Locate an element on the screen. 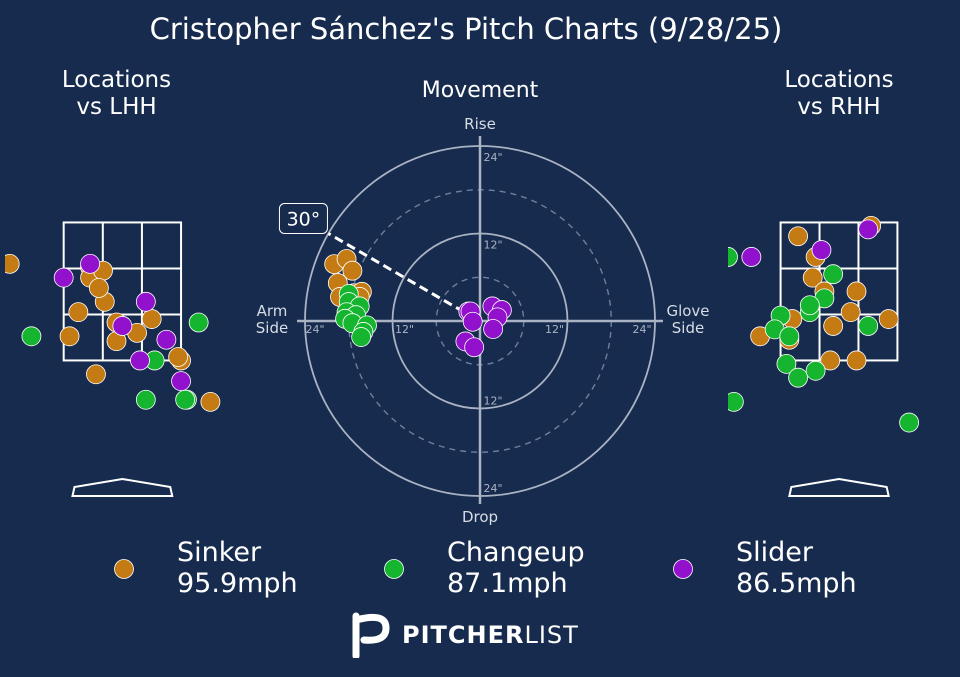 The width and height of the screenshot is (960, 677). sinker-legend-marker is located at coordinates (124, 569).